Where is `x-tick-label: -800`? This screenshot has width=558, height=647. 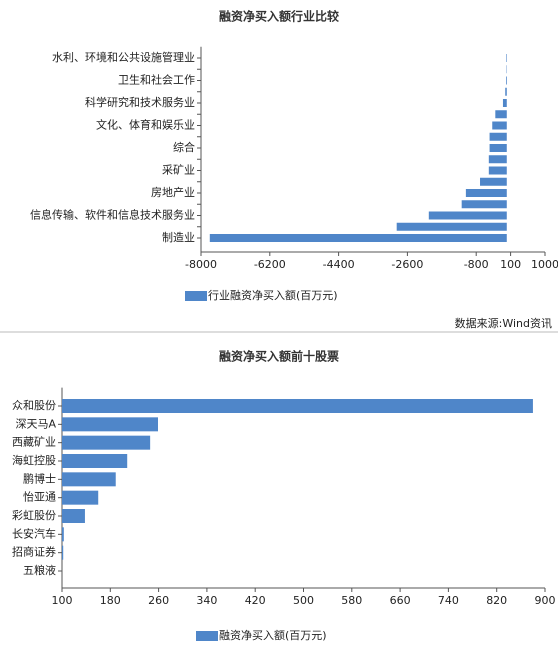
x-tick-label: -800 is located at coordinates (476, 264).